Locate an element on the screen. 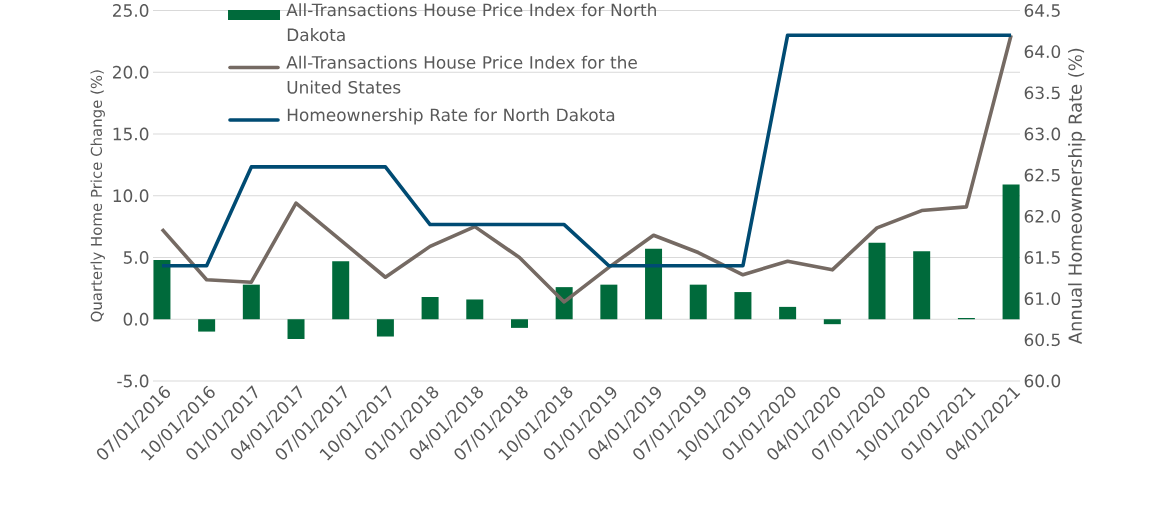 The width and height of the screenshot is (1153, 520). y-axis-title: Quarterly Home Price Change (%) is located at coordinates (97, 196).